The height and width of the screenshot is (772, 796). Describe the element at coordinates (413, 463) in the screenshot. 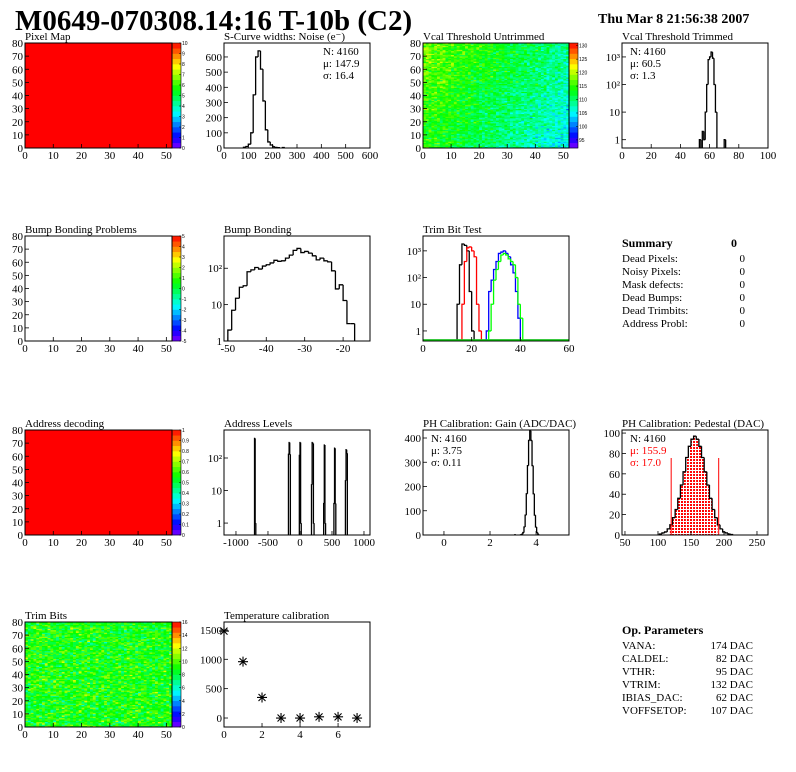

I see `y-tick-label: 300` at that location.